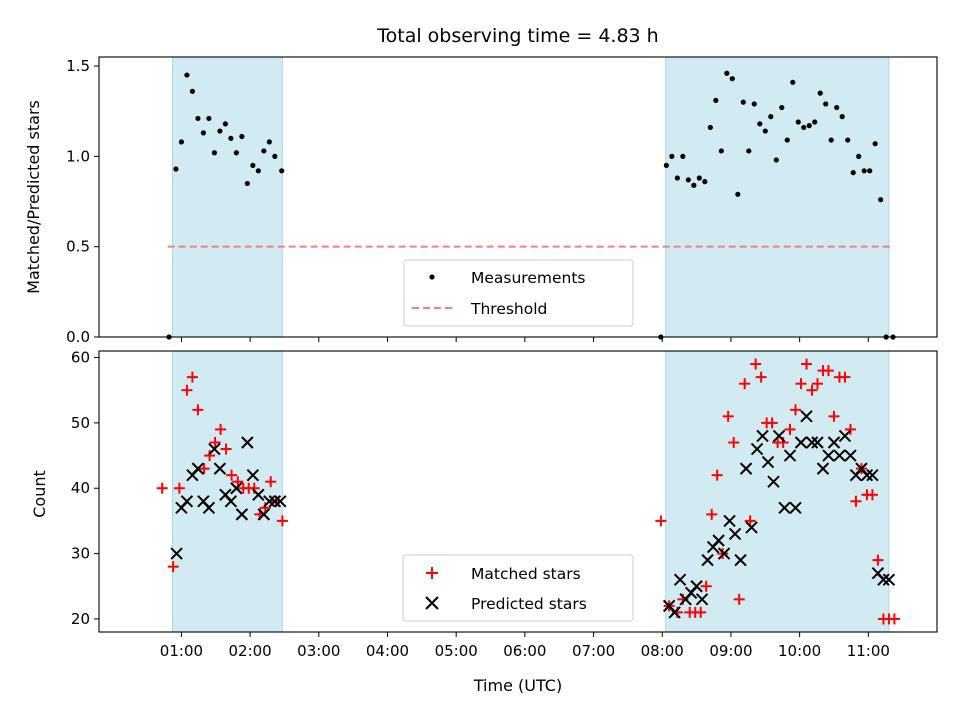 This screenshot has width=960, height=720. Describe the element at coordinates (318, 651) in the screenshot. I see `x-tick-label-2: 03:00` at that location.